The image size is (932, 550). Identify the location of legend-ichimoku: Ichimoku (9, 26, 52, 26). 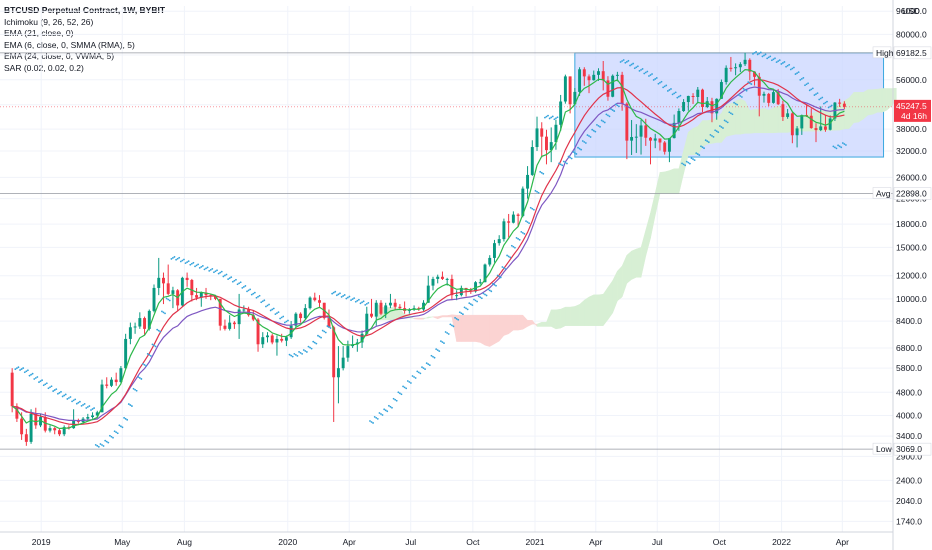
(49, 21).